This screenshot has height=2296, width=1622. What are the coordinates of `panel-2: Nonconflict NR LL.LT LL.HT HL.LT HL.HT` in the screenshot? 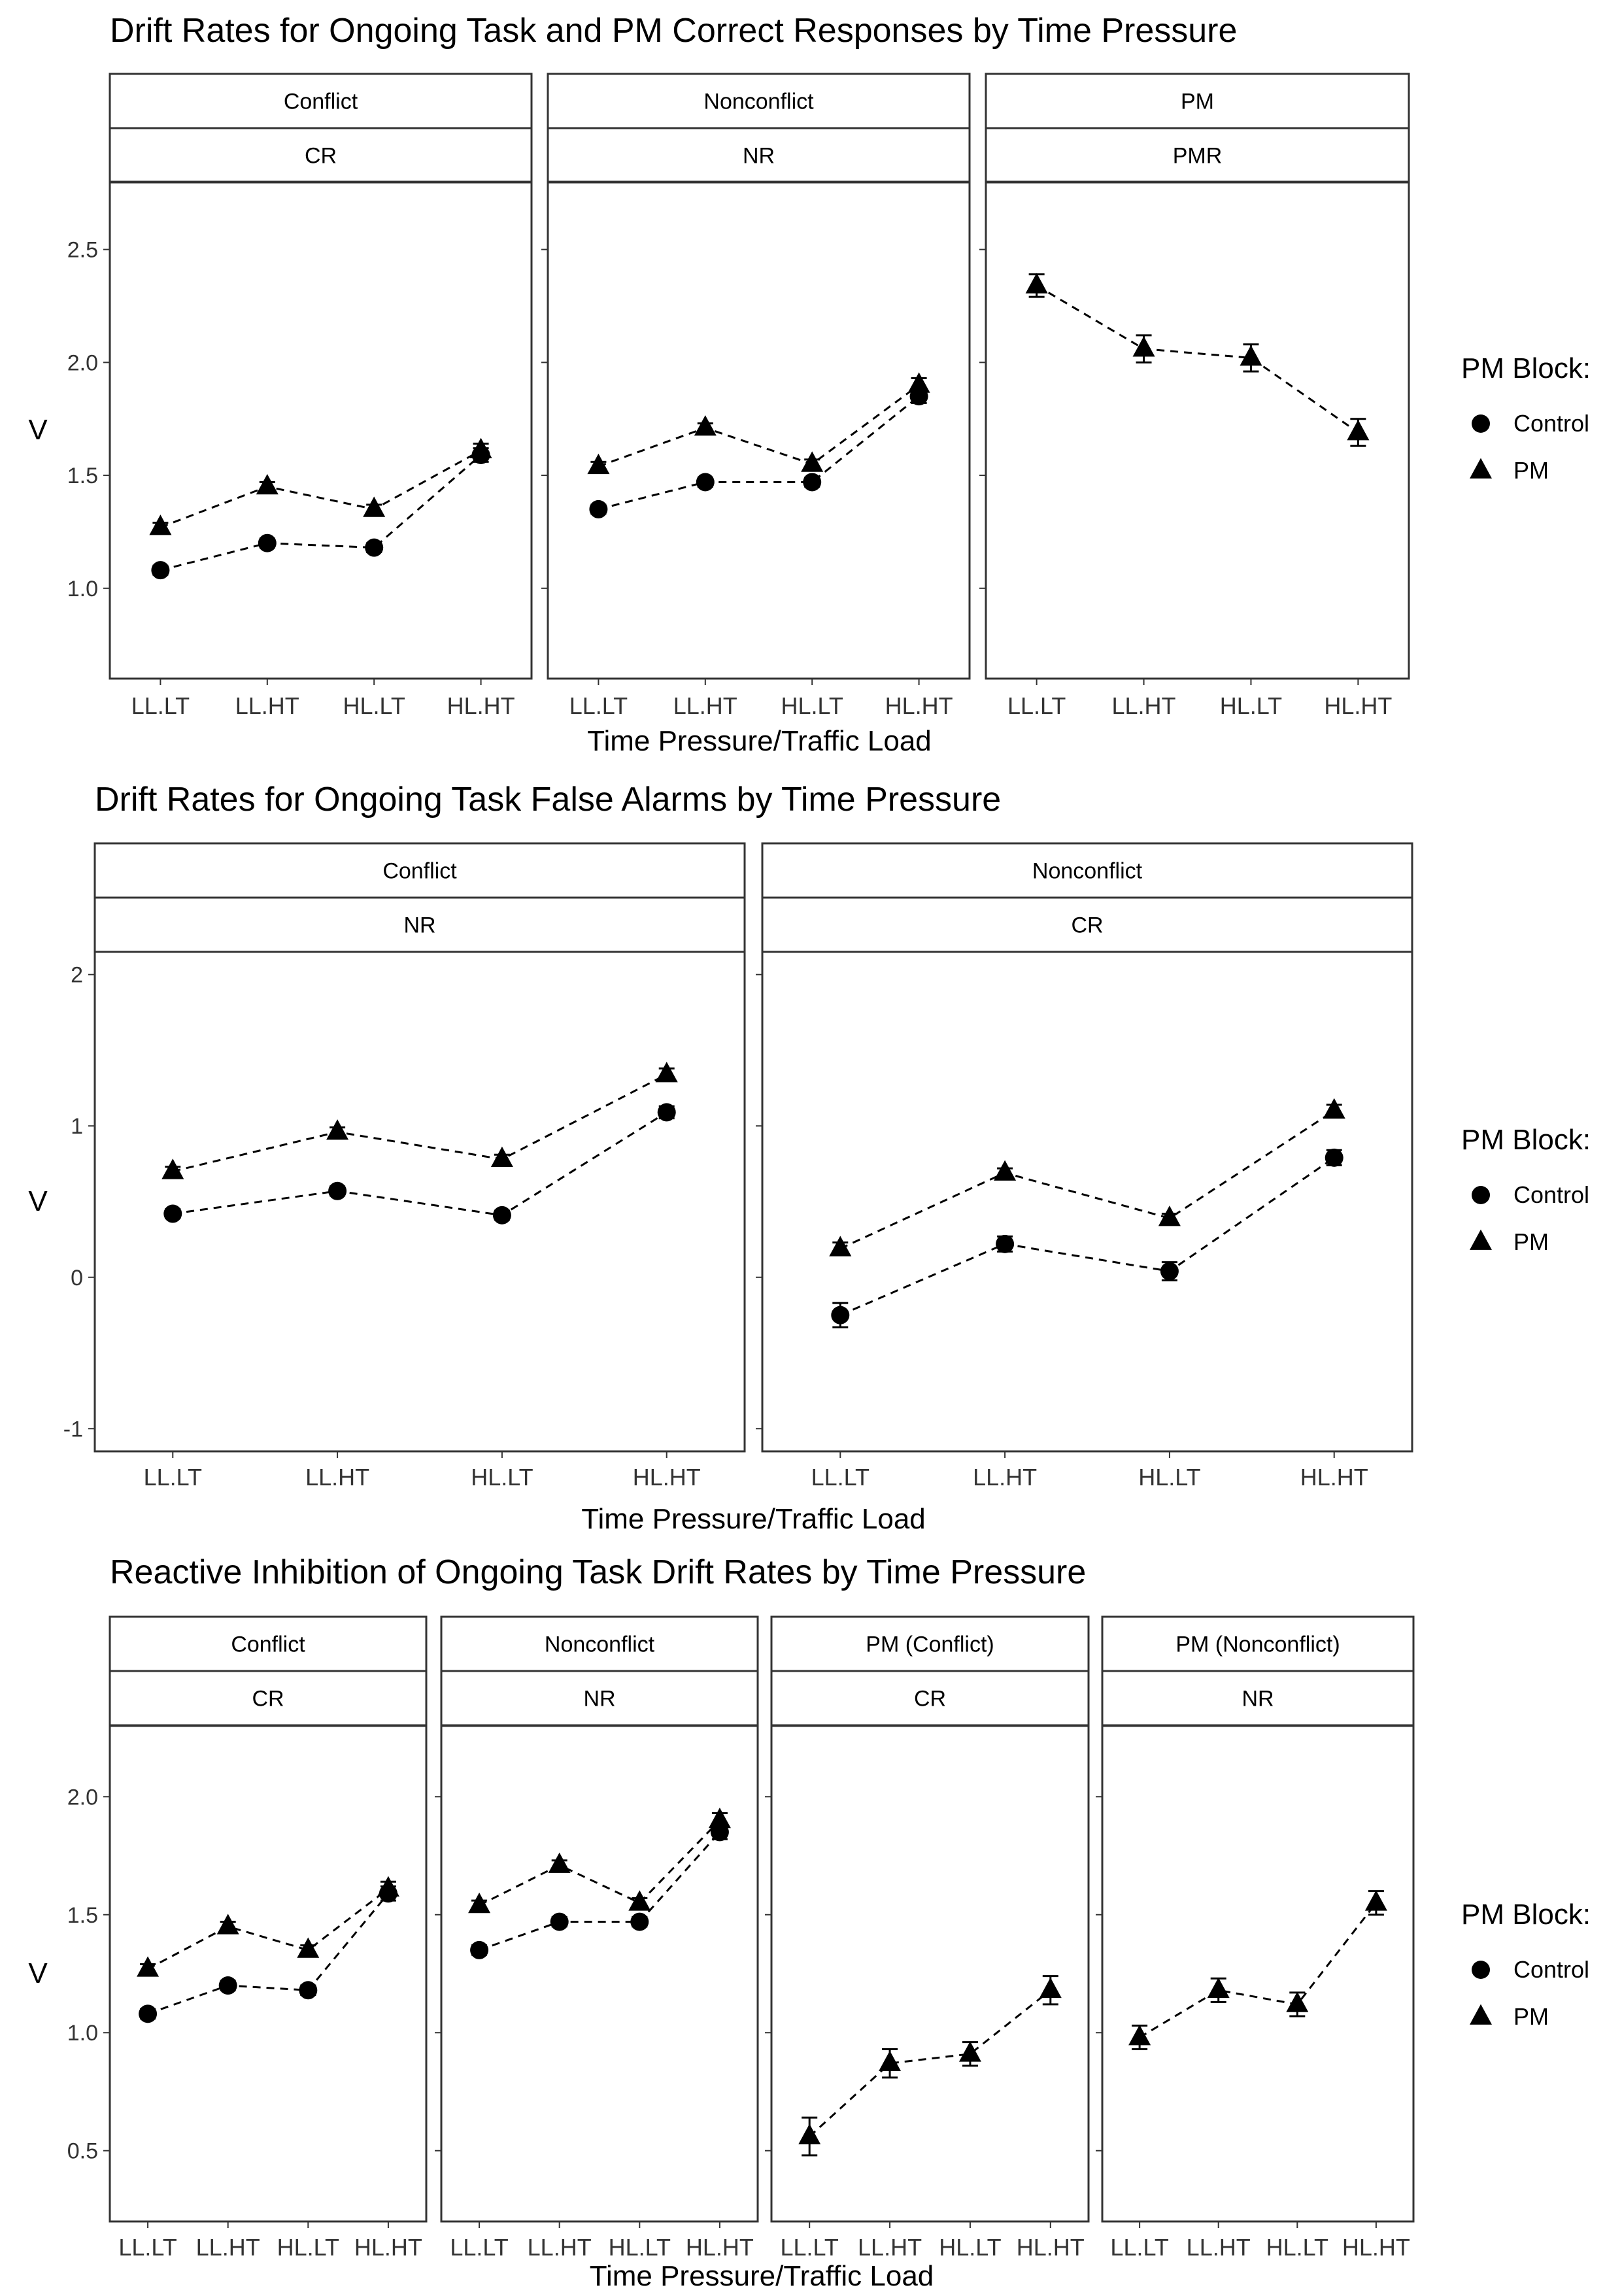 It's located at (756, 396).